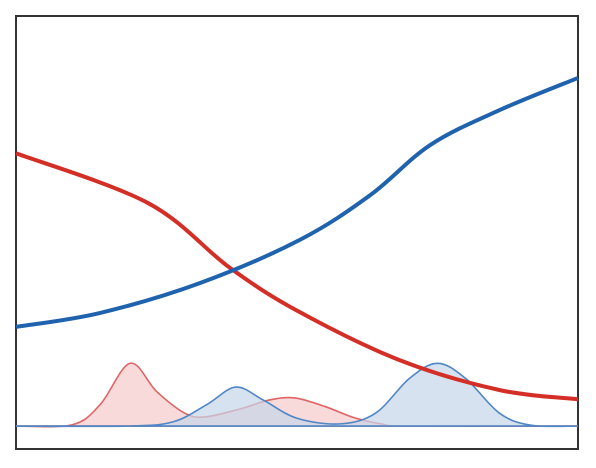  Describe the element at coordinates (297, 395) in the screenshot. I see `density-area` at that location.